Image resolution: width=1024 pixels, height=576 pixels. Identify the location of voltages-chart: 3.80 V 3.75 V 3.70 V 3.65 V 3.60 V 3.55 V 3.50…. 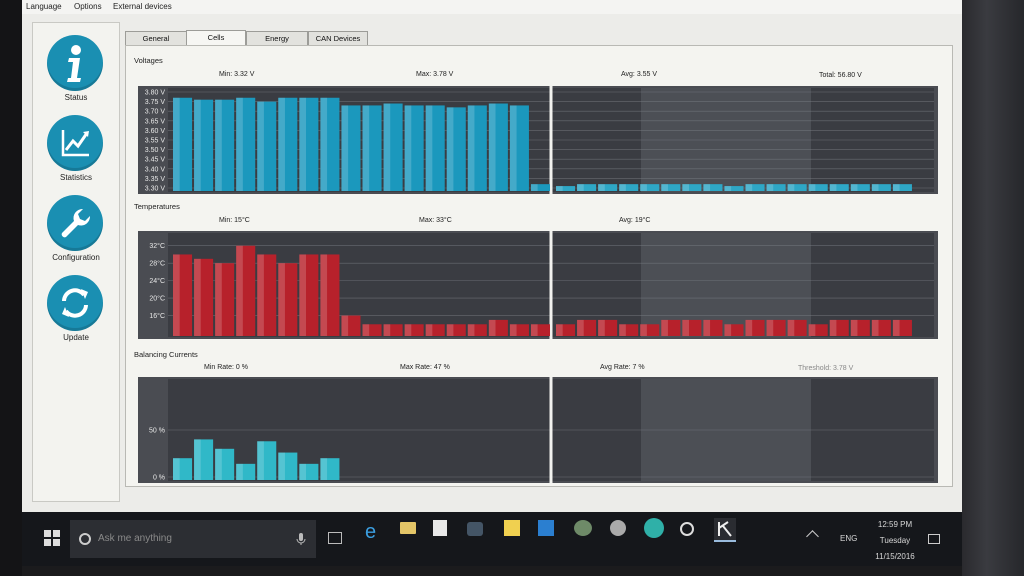
(538, 140).